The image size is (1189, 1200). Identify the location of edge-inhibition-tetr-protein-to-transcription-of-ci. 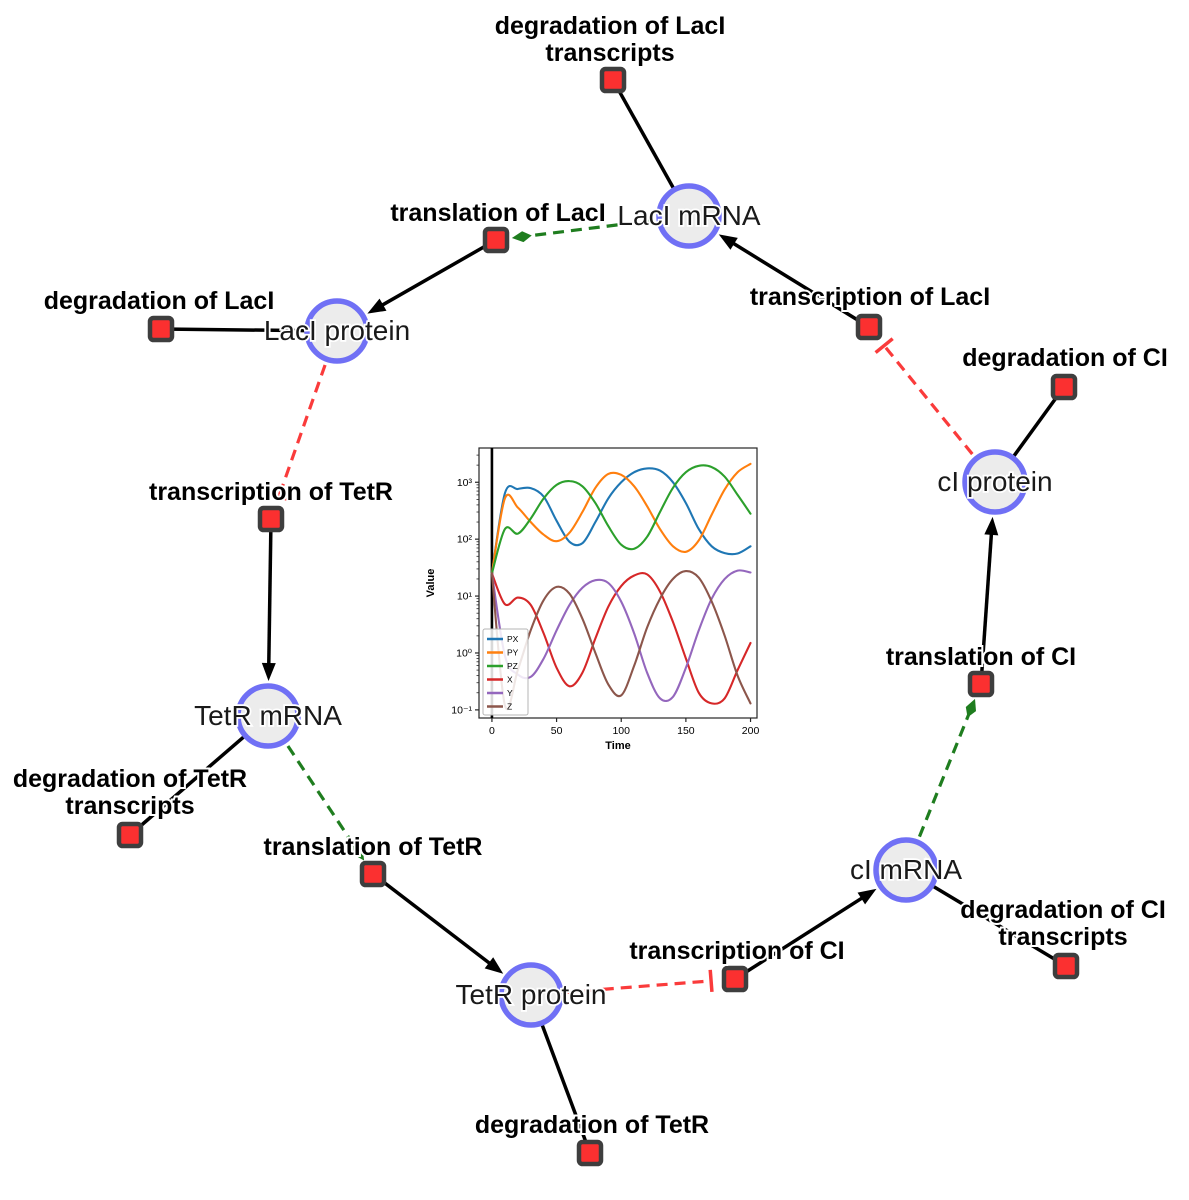
(621, 988).